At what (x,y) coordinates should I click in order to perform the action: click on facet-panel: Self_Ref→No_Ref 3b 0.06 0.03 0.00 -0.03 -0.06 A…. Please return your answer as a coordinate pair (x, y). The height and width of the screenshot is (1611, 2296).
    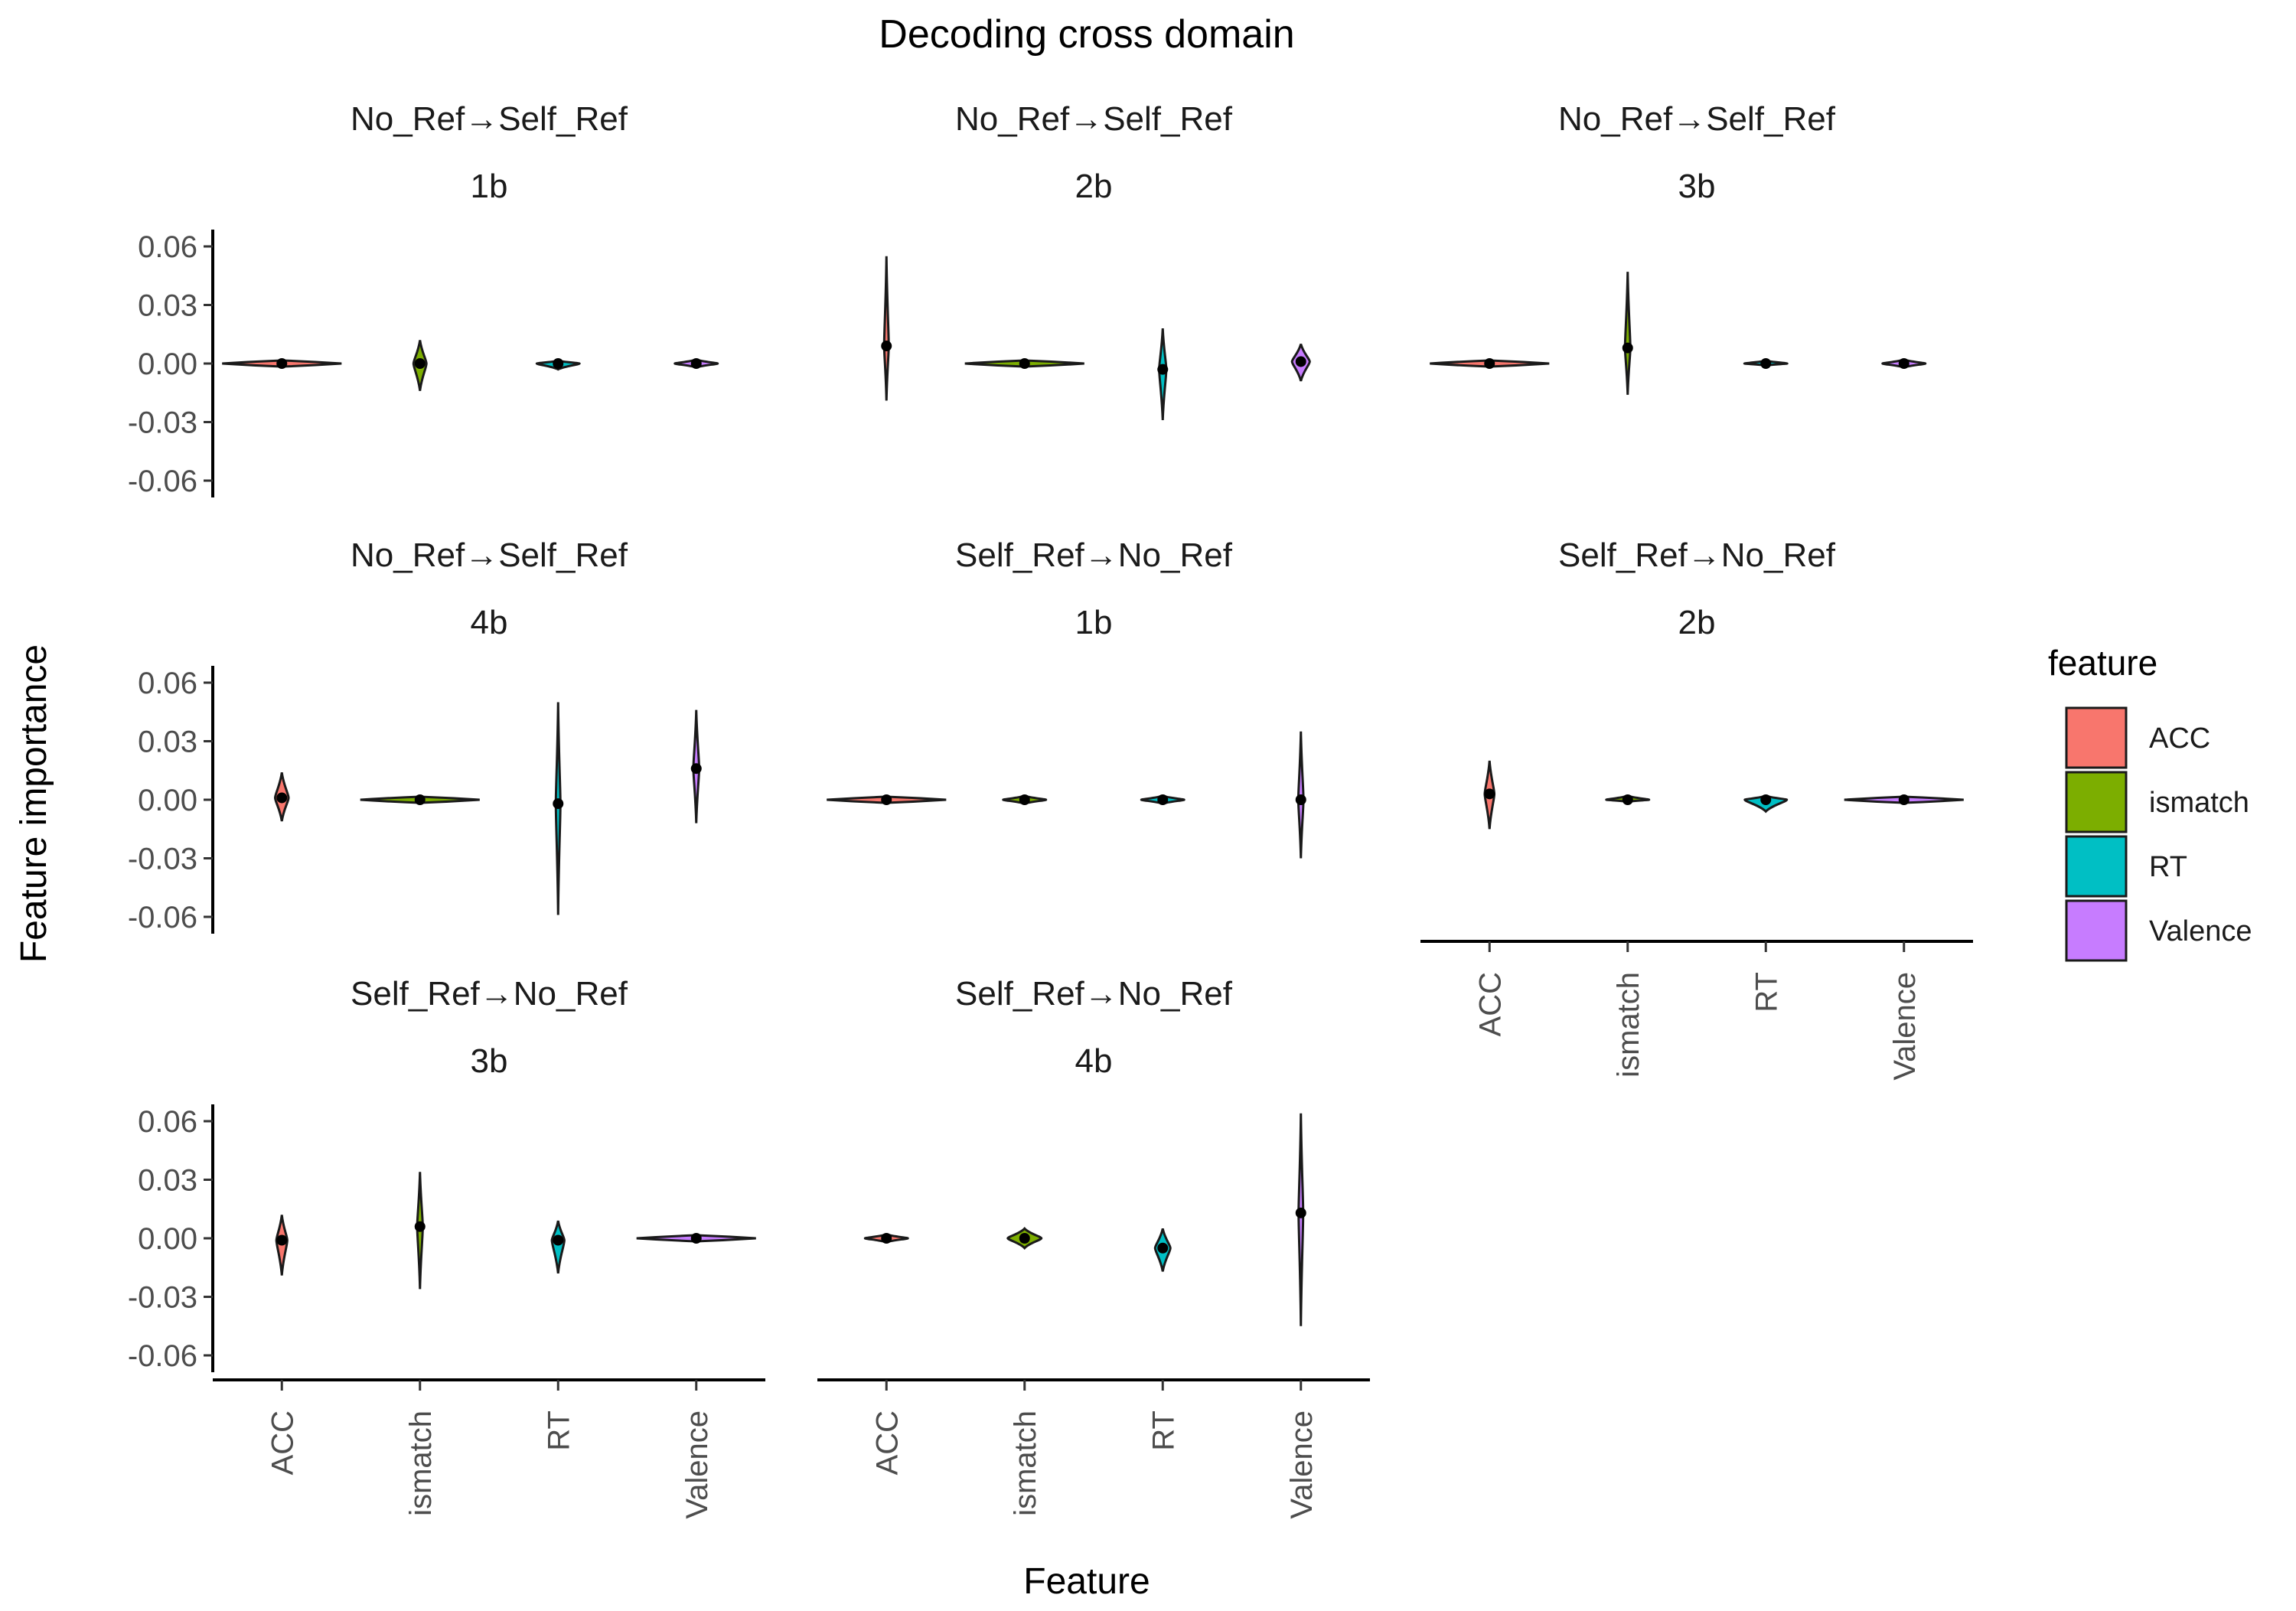
    Looking at the image, I should click on (446, 1247).